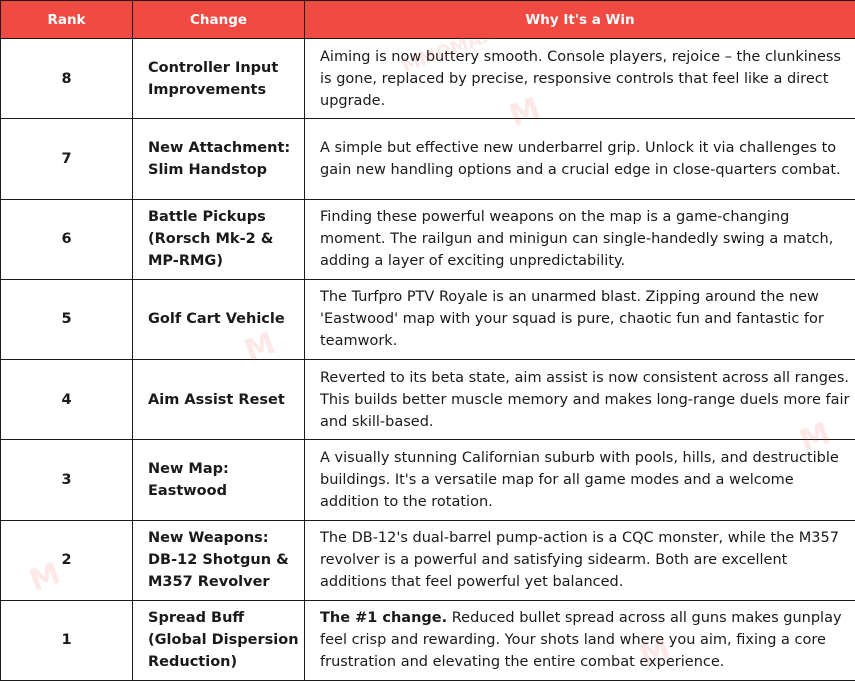  What do you see at coordinates (66, 19) in the screenshot?
I see `header-rank: Rank` at bounding box center [66, 19].